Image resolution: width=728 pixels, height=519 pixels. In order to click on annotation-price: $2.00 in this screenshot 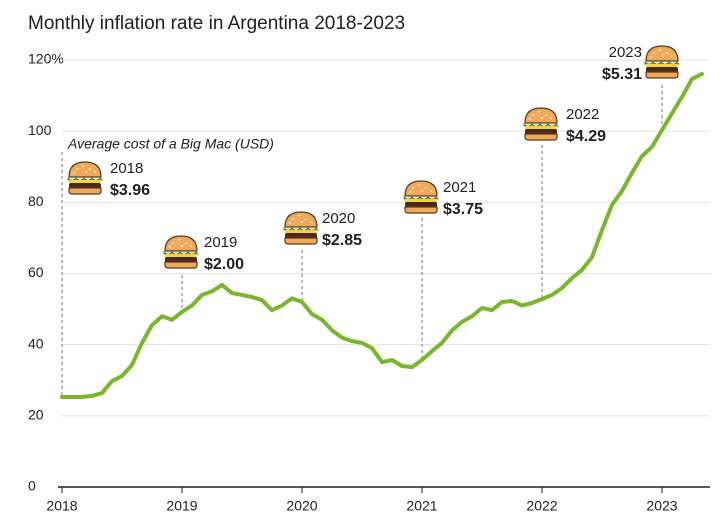, I will do `click(224, 264)`.